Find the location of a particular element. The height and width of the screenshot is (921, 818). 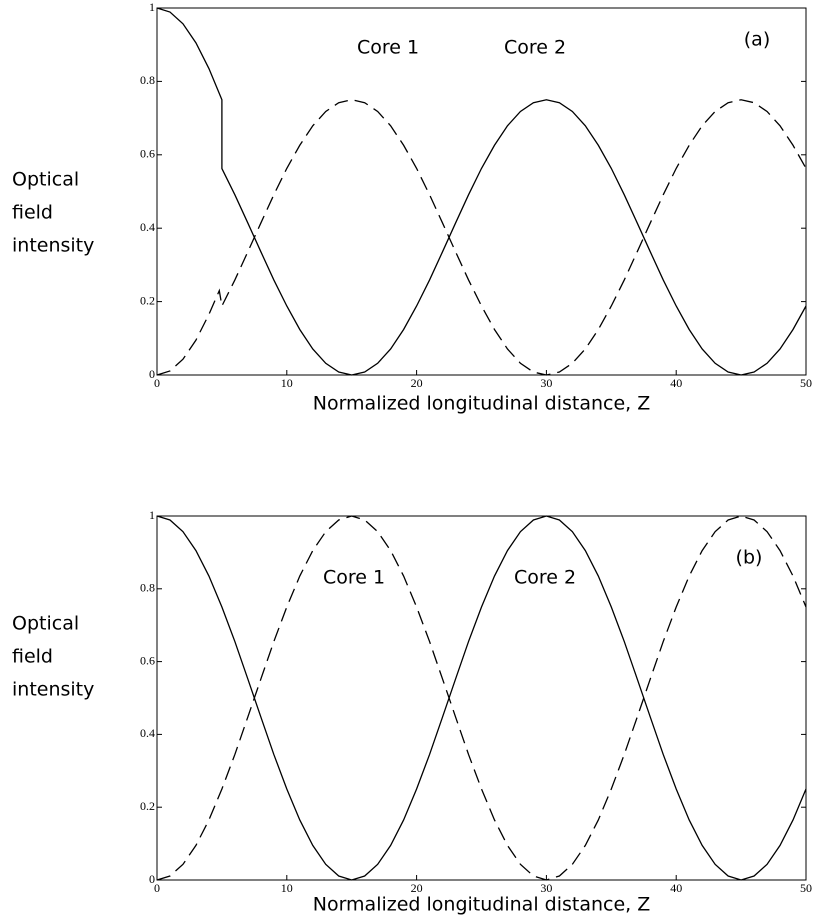

panel-label: (b) is located at coordinates (749, 558).